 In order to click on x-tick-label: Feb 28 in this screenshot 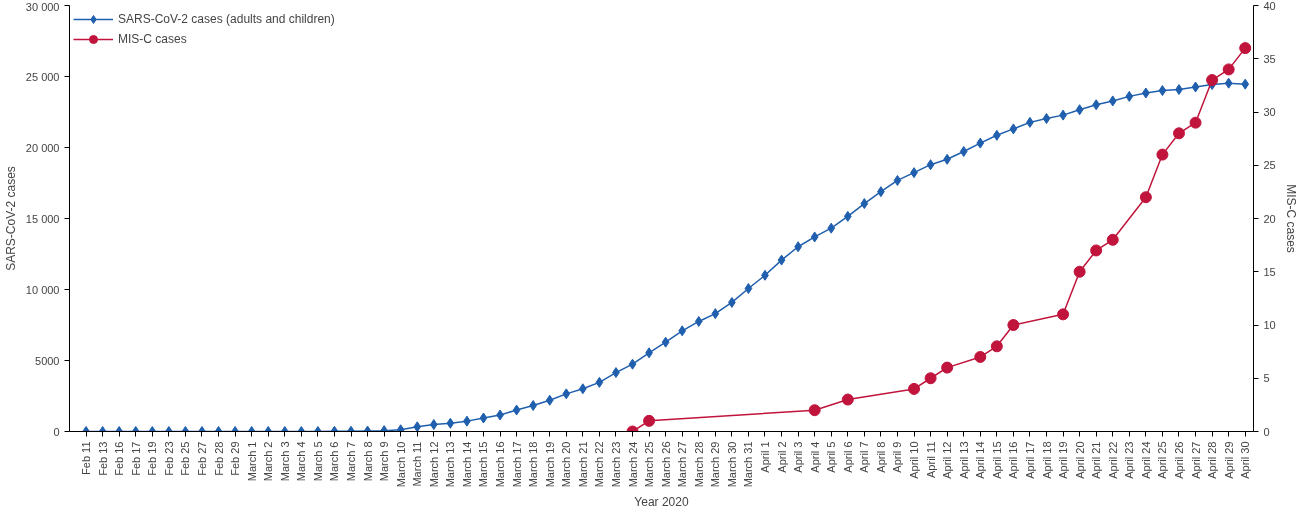, I will do `click(218, 458)`.